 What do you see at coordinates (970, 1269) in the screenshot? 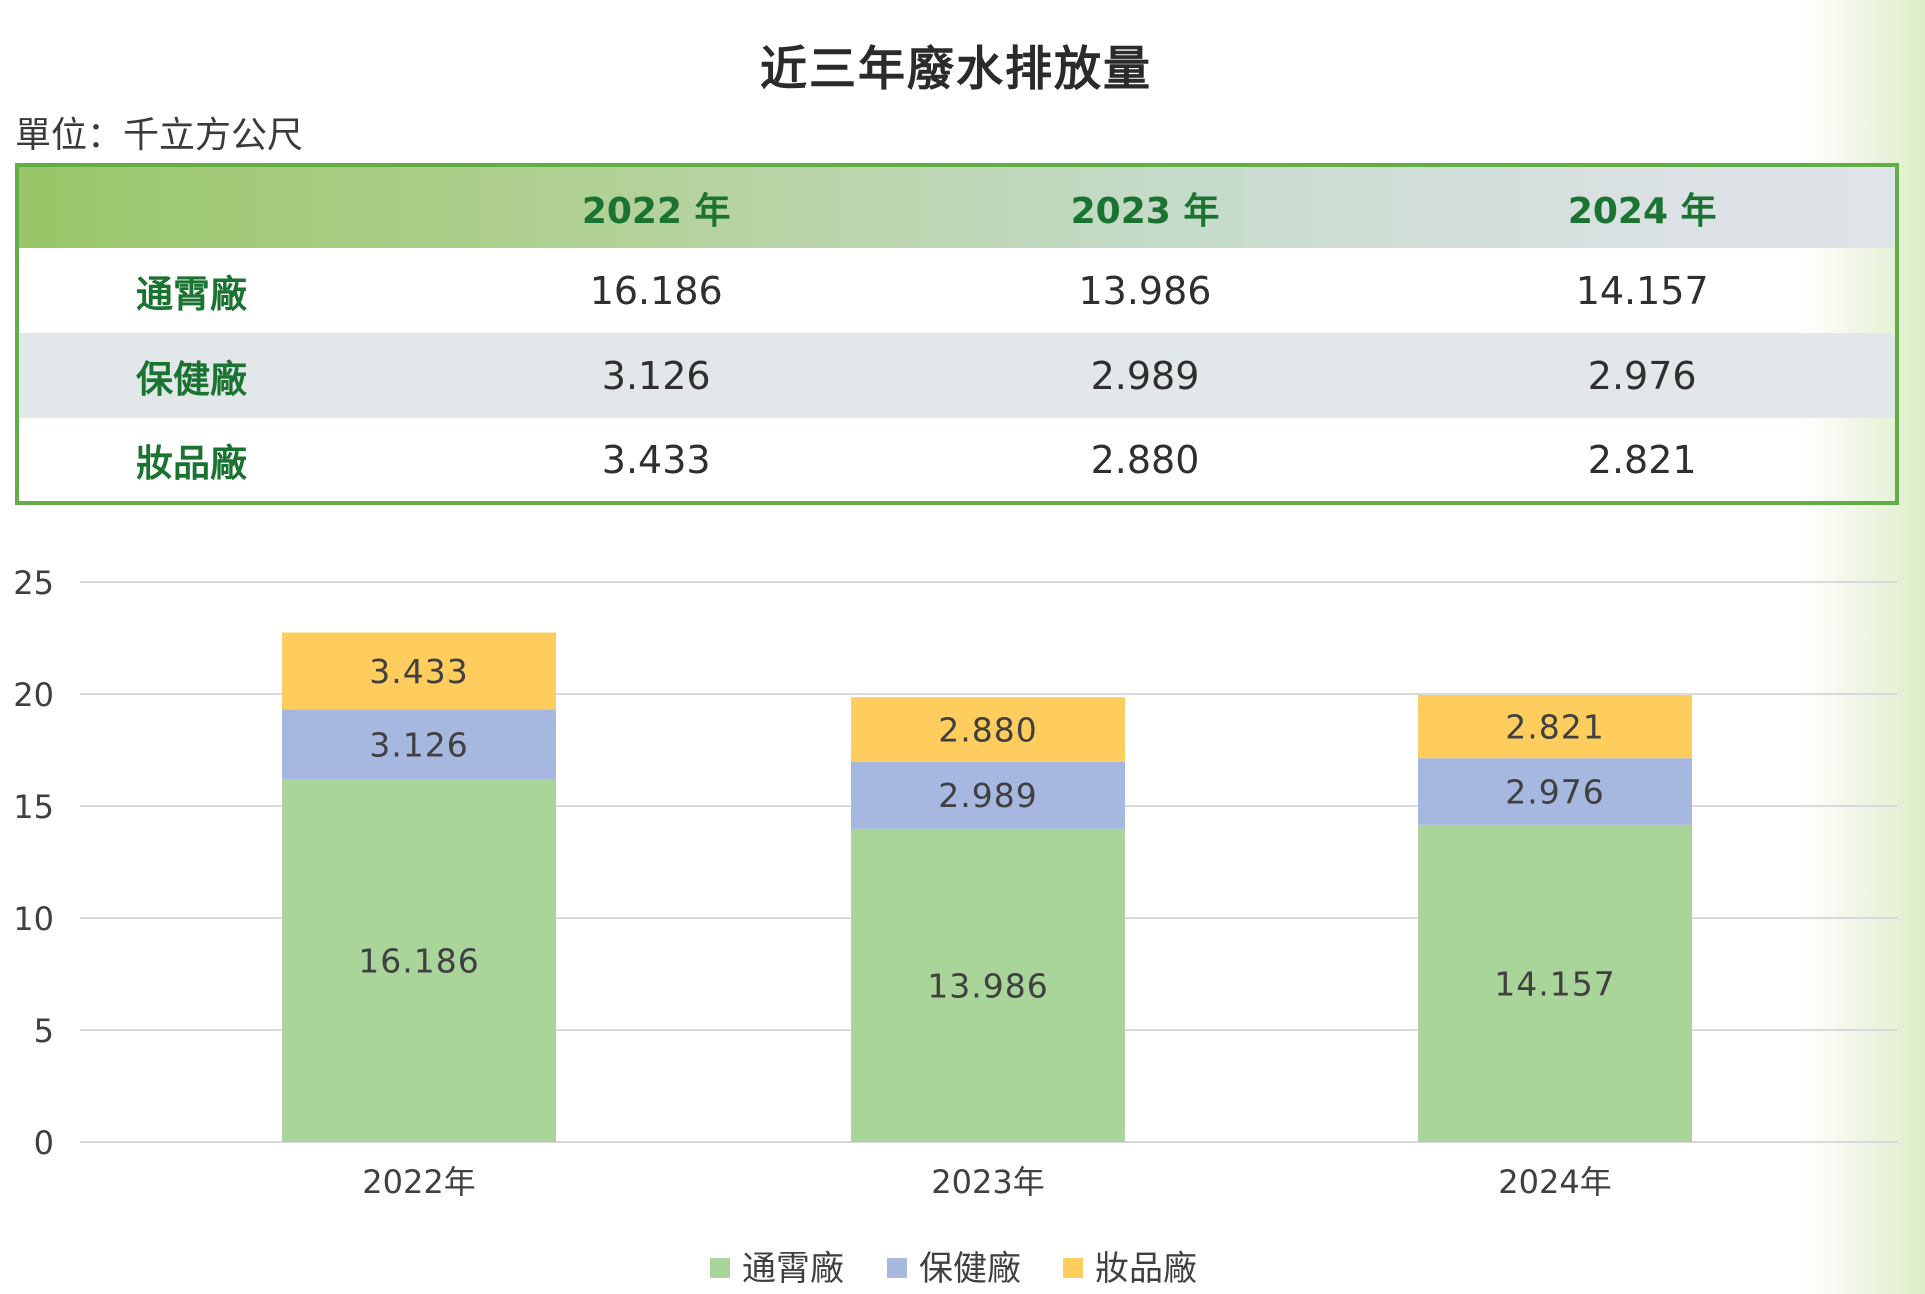
I see `legend-label: 保健廠` at bounding box center [970, 1269].